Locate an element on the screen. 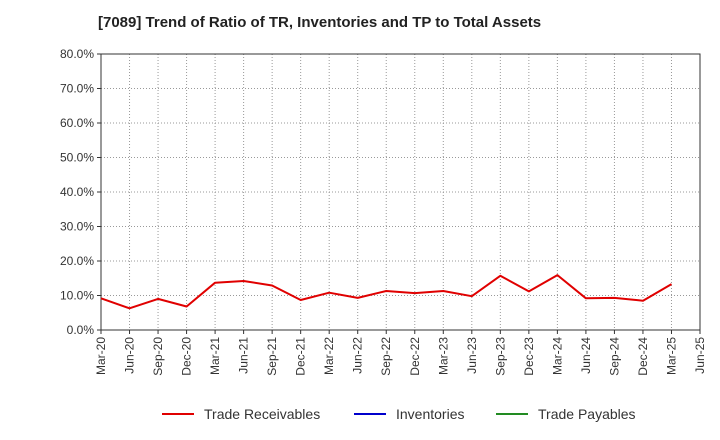 The image size is (720, 440). y-tick-label: 50.0% is located at coordinates (77, 158).